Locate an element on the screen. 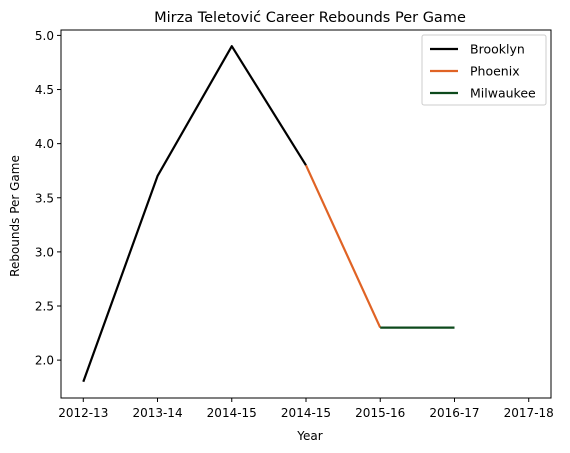 The height and width of the screenshot is (453, 570). legend: Brooklyn Phoenix Milwaukee is located at coordinates (484, 70).